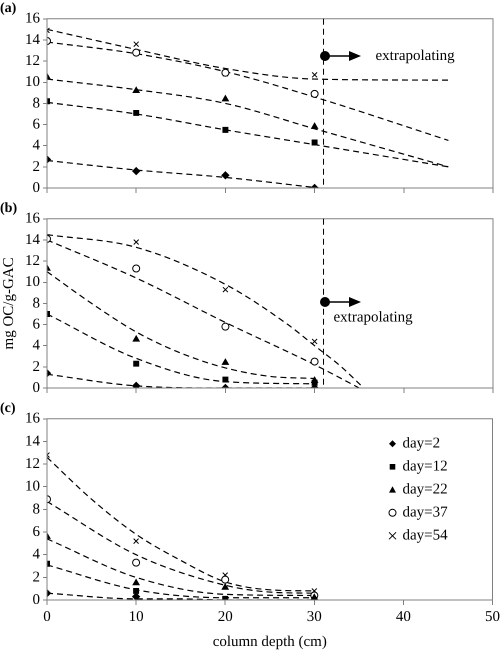 The image size is (503, 655). Describe the element at coordinates (8, 408) in the screenshot. I see `chart-title: (c)` at that location.